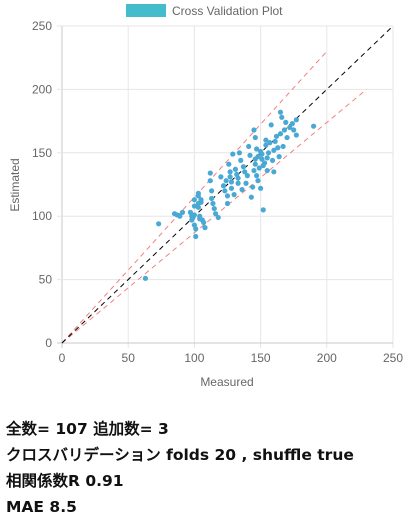  What do you see at coordinates (42, 26) in the screenshot?
I see `y-tick-label: 250` at bounding box center [42, 26].